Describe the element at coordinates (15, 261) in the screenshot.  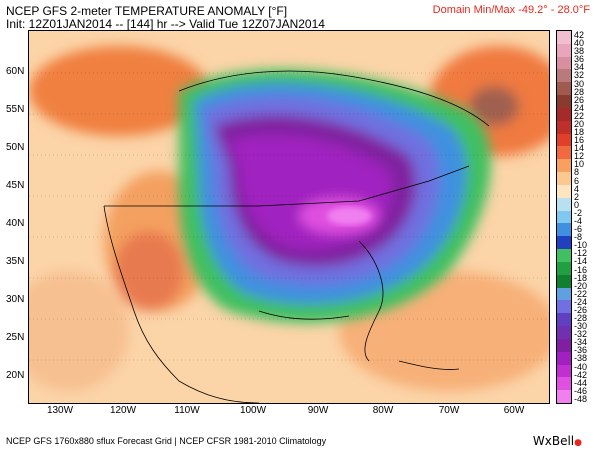
I see `lat-label-35n: 35N` at that location.